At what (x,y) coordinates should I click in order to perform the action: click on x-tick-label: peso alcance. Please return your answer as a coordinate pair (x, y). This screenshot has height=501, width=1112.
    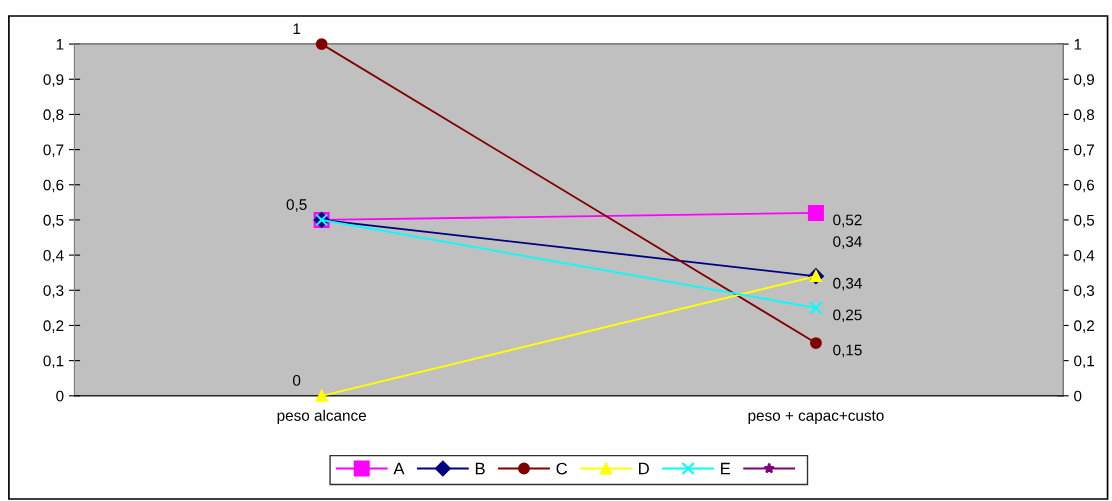
    Looking at the image, I should click on (321, 416).